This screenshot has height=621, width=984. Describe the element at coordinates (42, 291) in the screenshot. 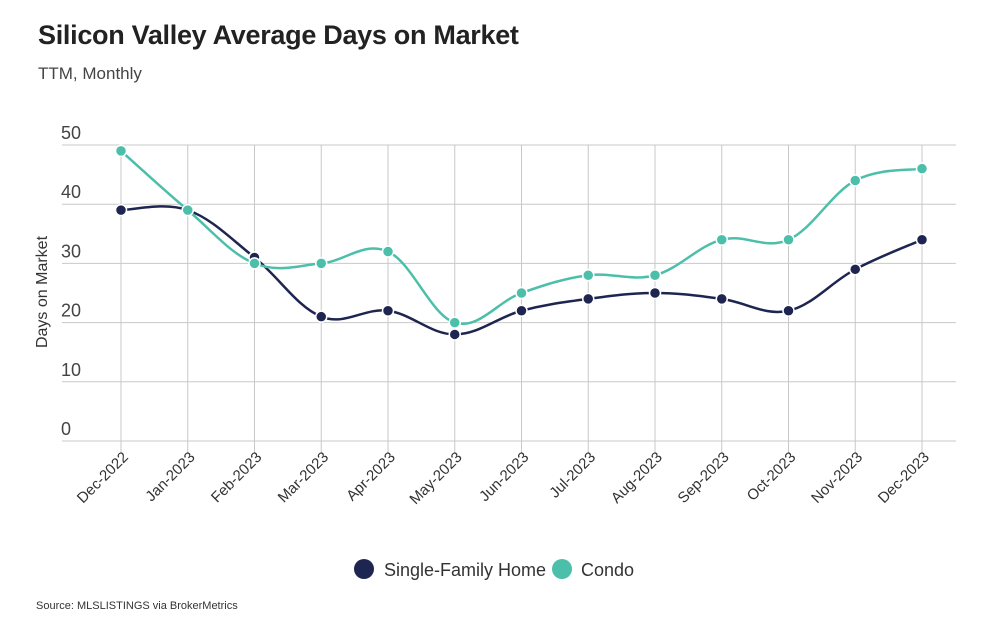

I see `y-axis-label: Days on Market` at that location.